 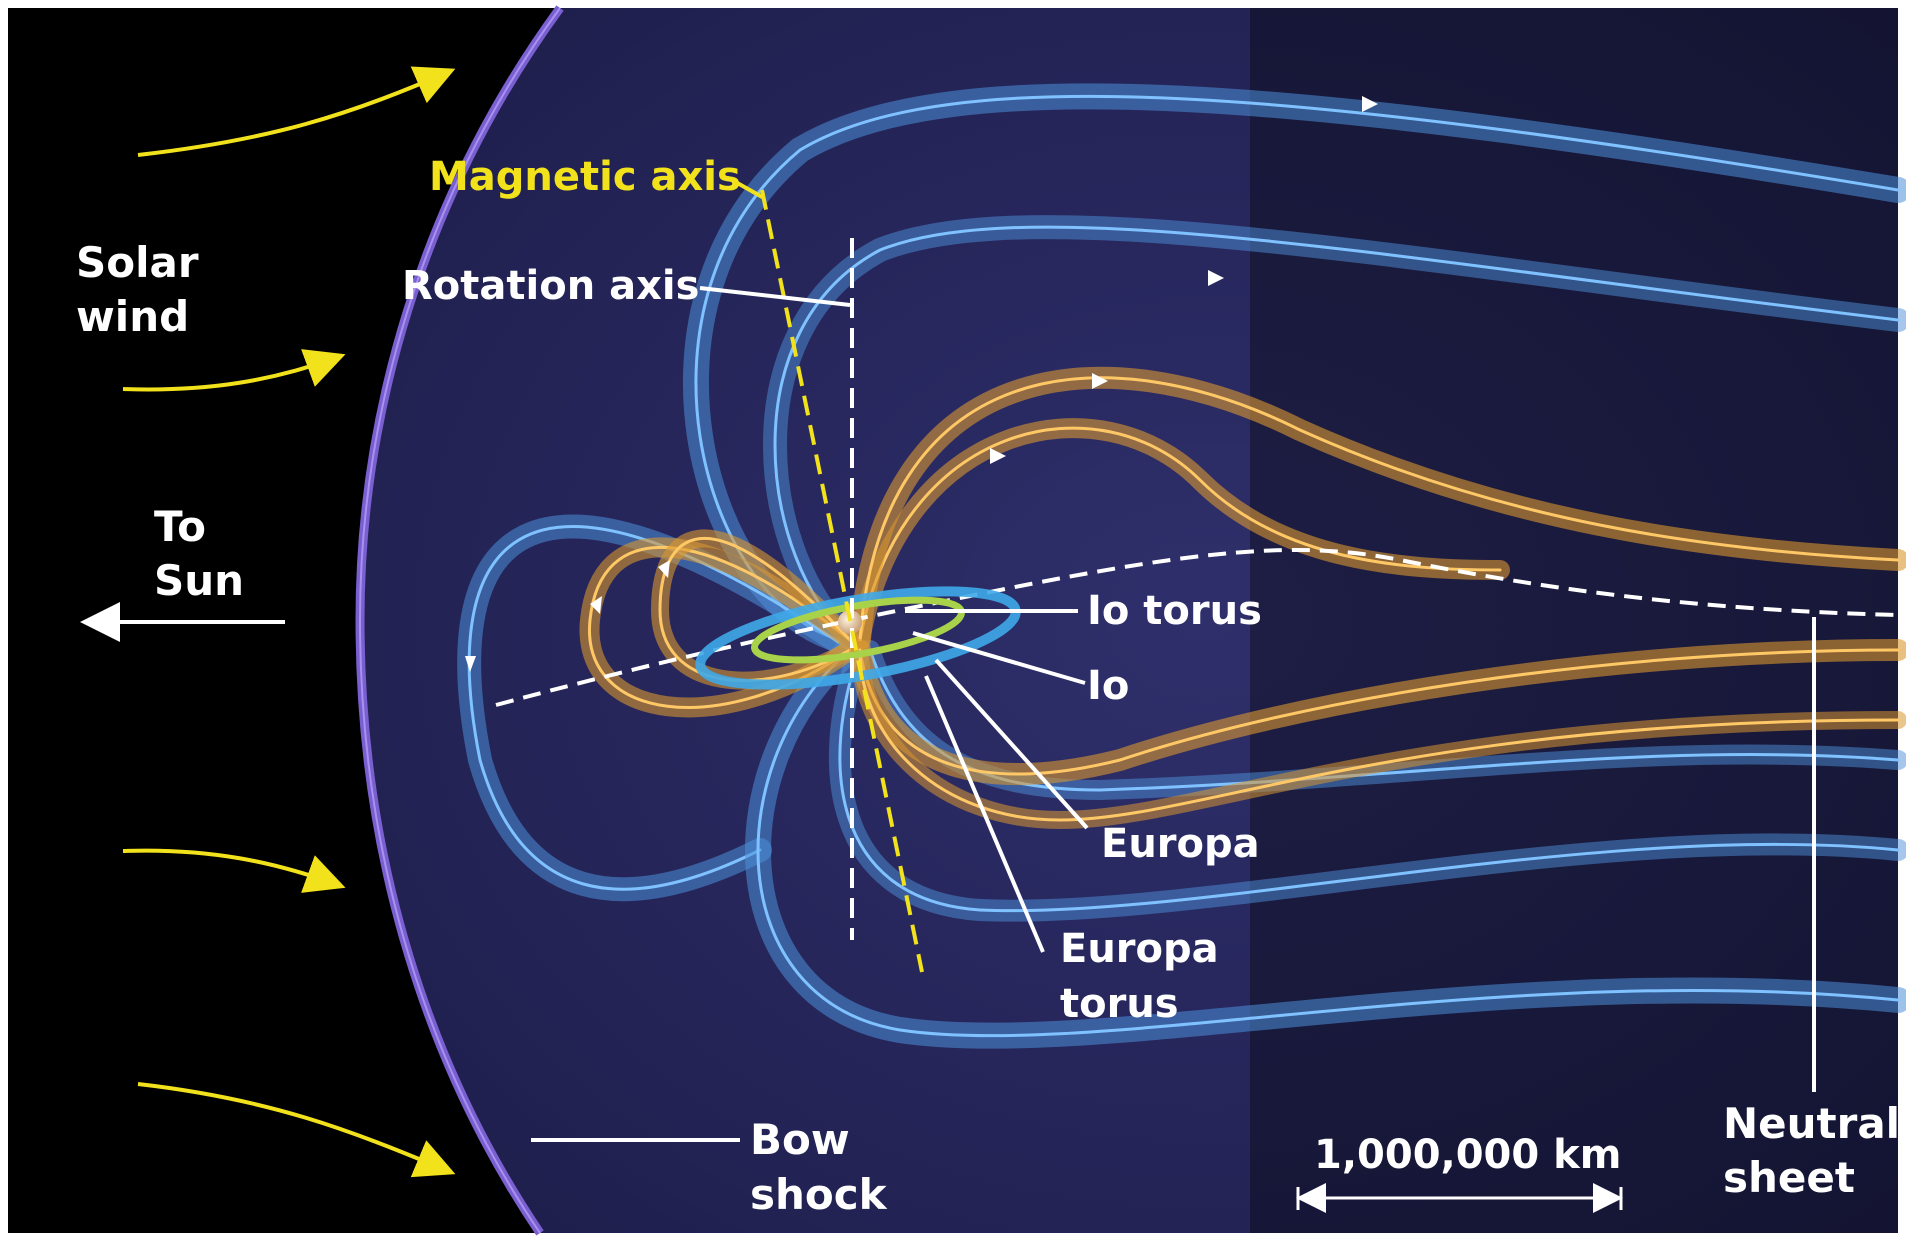 I want to click on magnetic-axis-line, so click(x=842, y=581).